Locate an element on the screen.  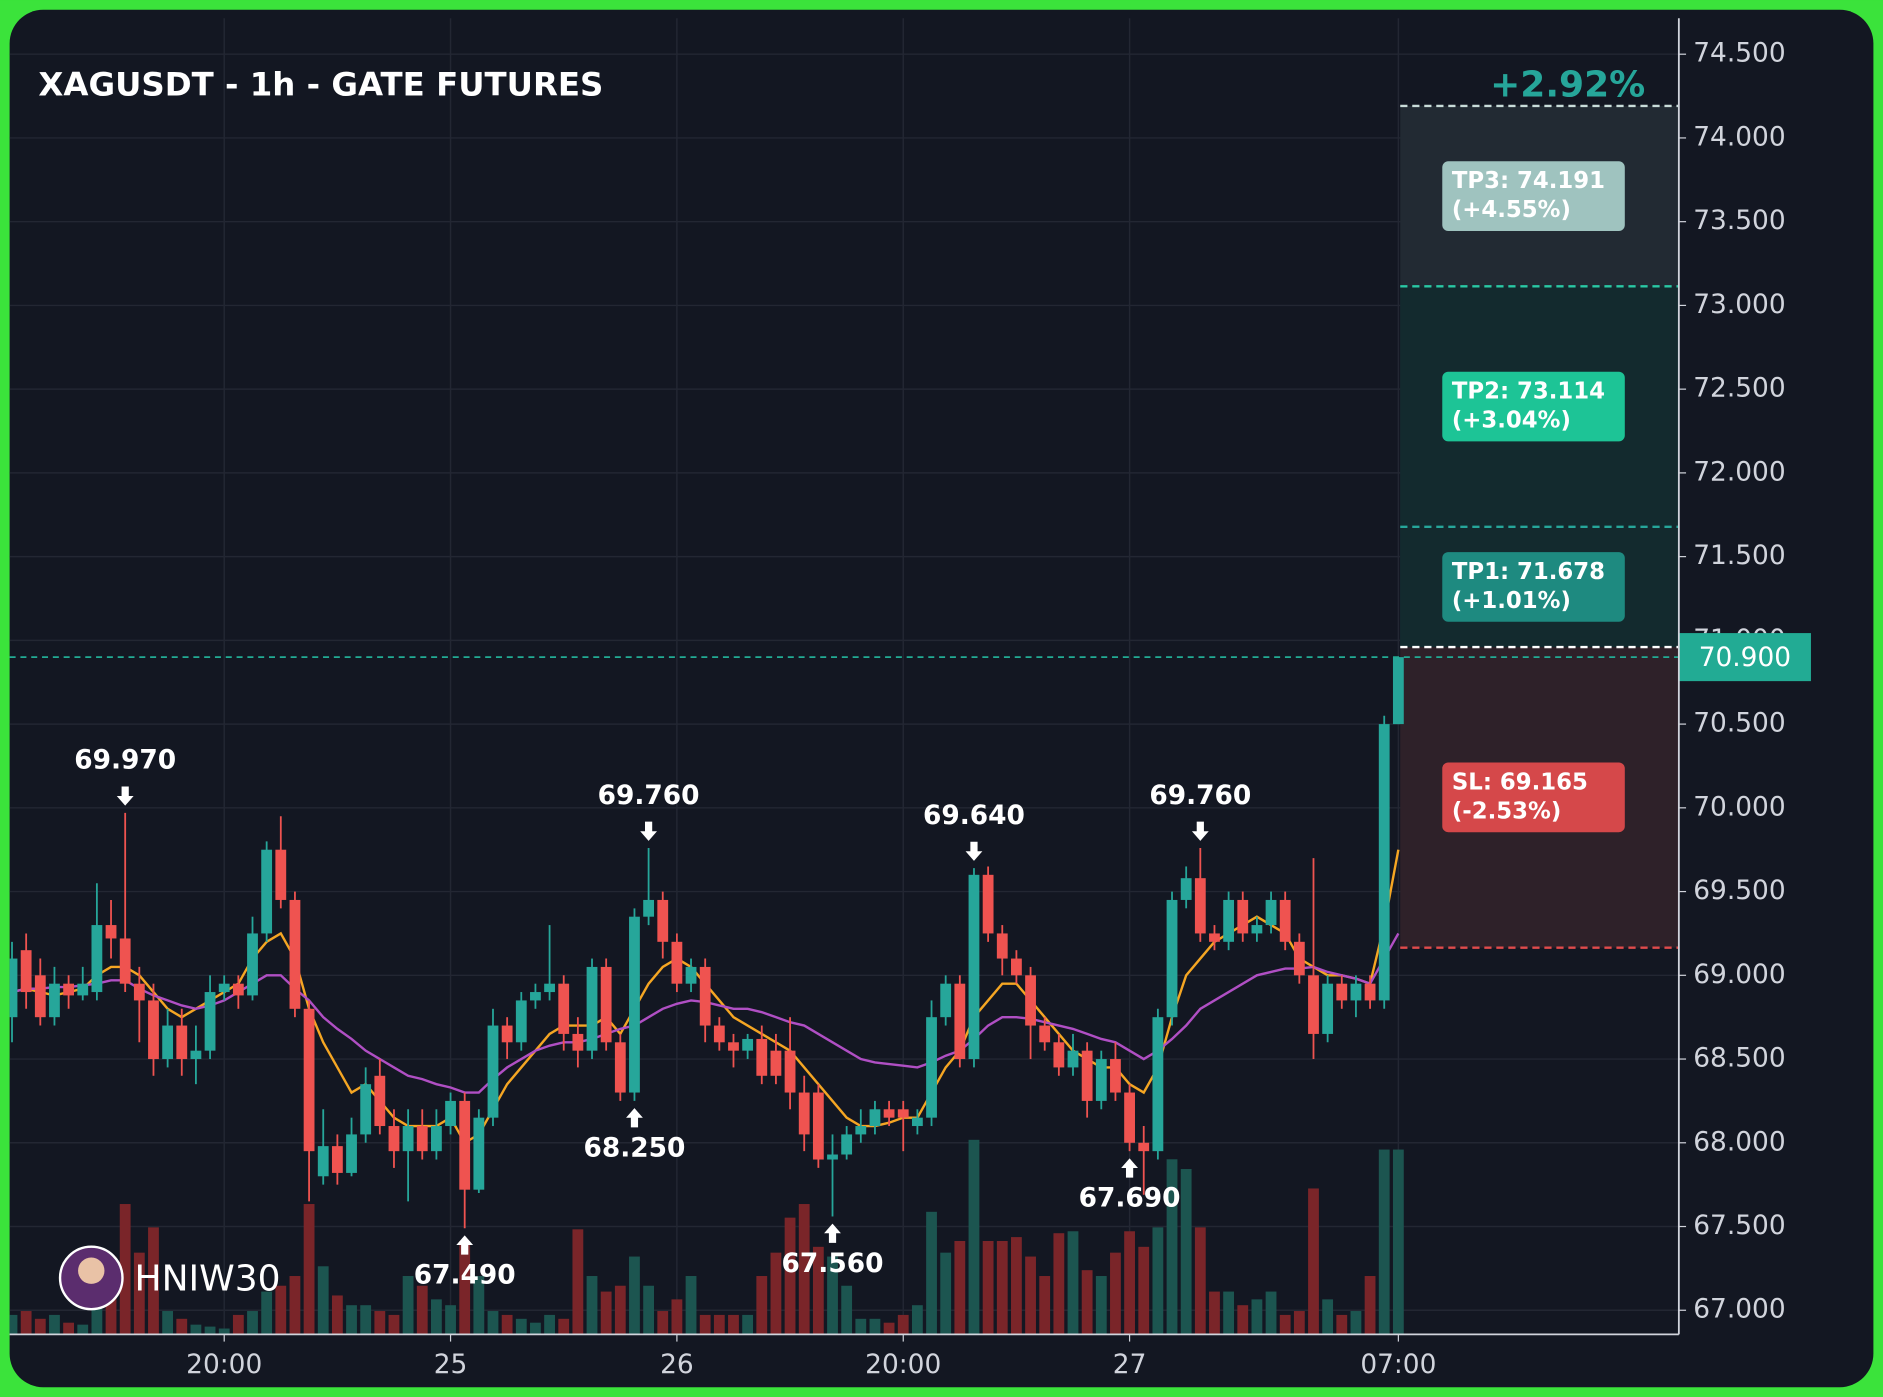
low-label: 67.490 is located at coordinates (465, 1275).